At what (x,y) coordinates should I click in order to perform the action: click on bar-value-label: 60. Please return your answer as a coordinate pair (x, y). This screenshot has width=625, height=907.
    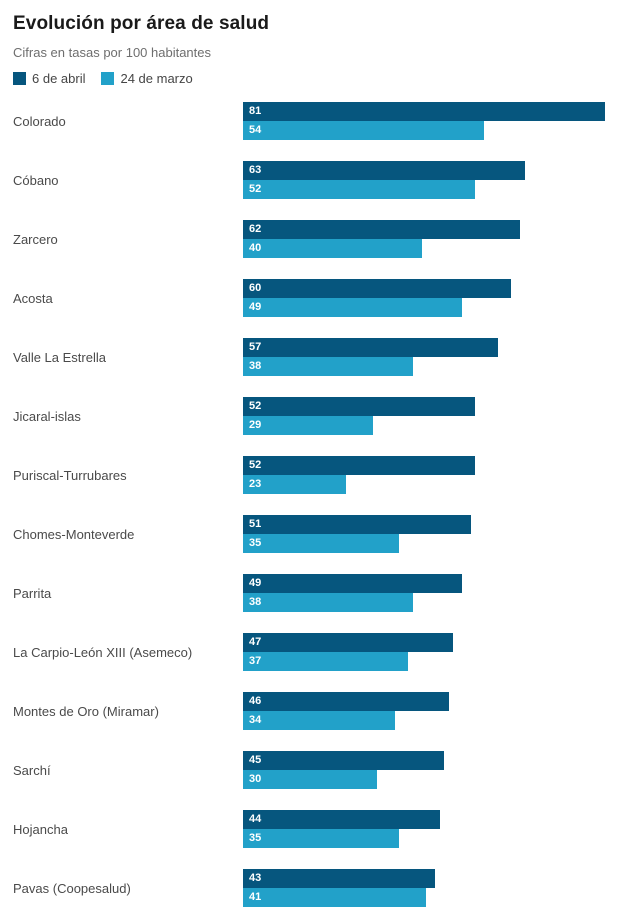
    Looking at the image, I should click on (255, 288).